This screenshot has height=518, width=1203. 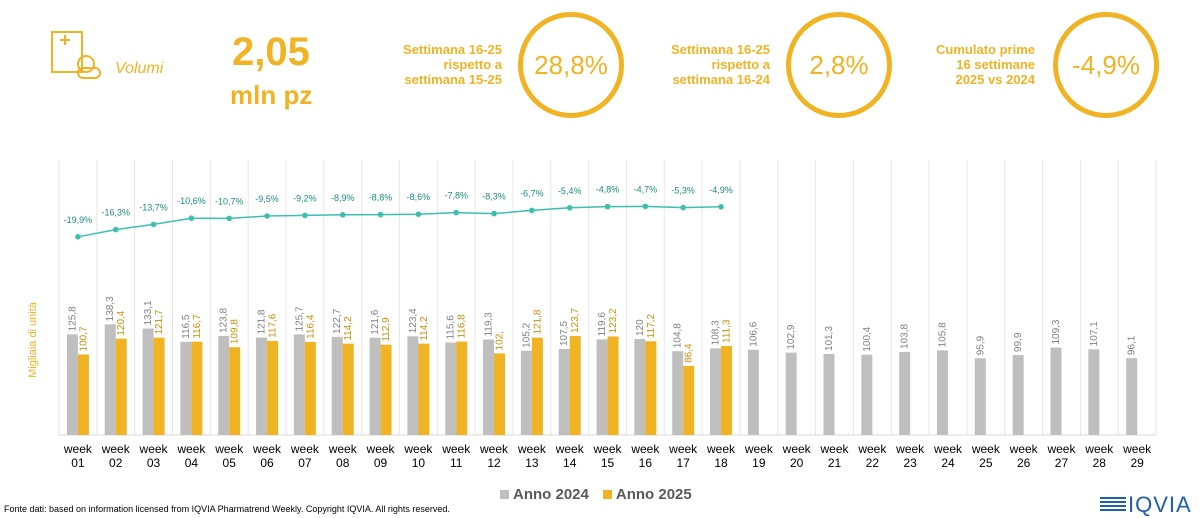 What do you see at coordinates (872, 456) in the screenshot?
I see `x-tick-label: week 22` at bounding box center [872, 456].